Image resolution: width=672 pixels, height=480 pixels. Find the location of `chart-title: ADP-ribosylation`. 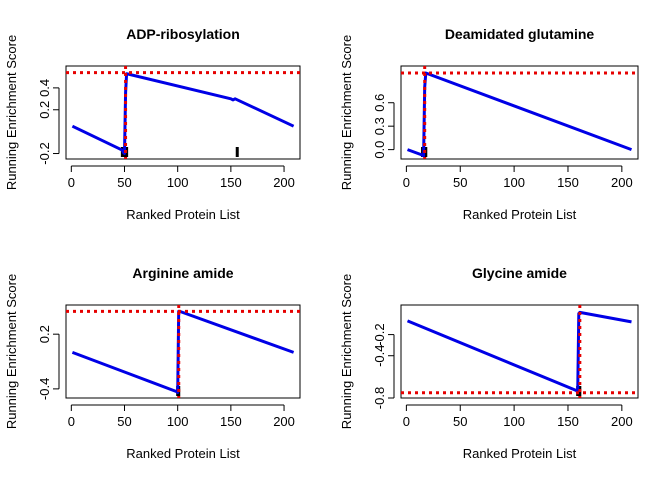

chart-title: ADP-ribosylation is located at coordinates (183, 34).